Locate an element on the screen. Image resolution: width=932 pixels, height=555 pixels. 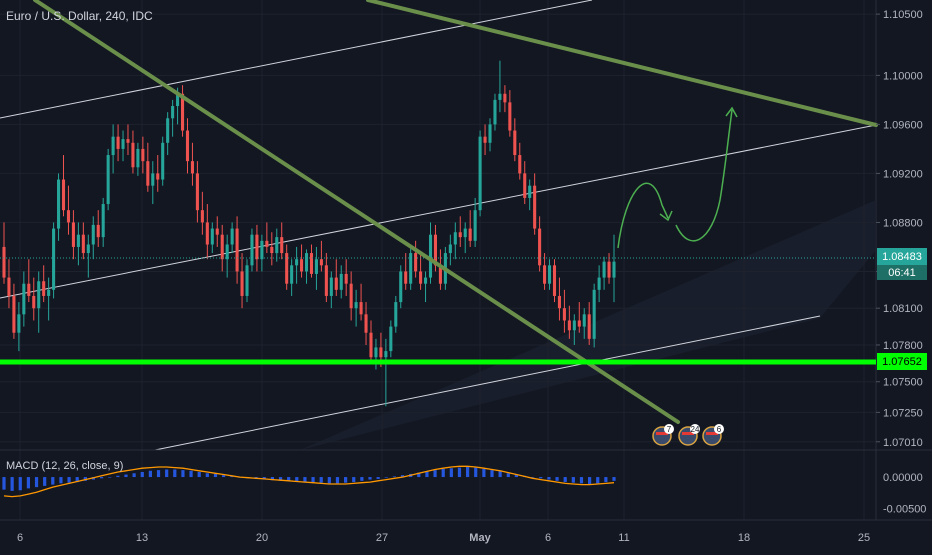
price-tick-label: 1.07800 is located at coordinates (903, 346).